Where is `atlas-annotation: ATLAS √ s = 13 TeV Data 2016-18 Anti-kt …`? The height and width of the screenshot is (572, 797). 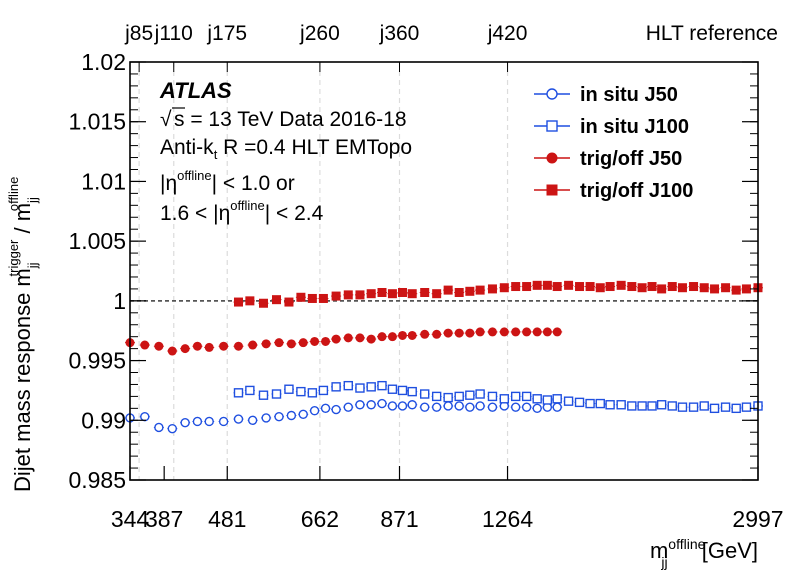
atlas-annotation: ATLAS √ s = 13 TeV Data 2016-18 Anti-kt … is located at coordinates (285, 151).